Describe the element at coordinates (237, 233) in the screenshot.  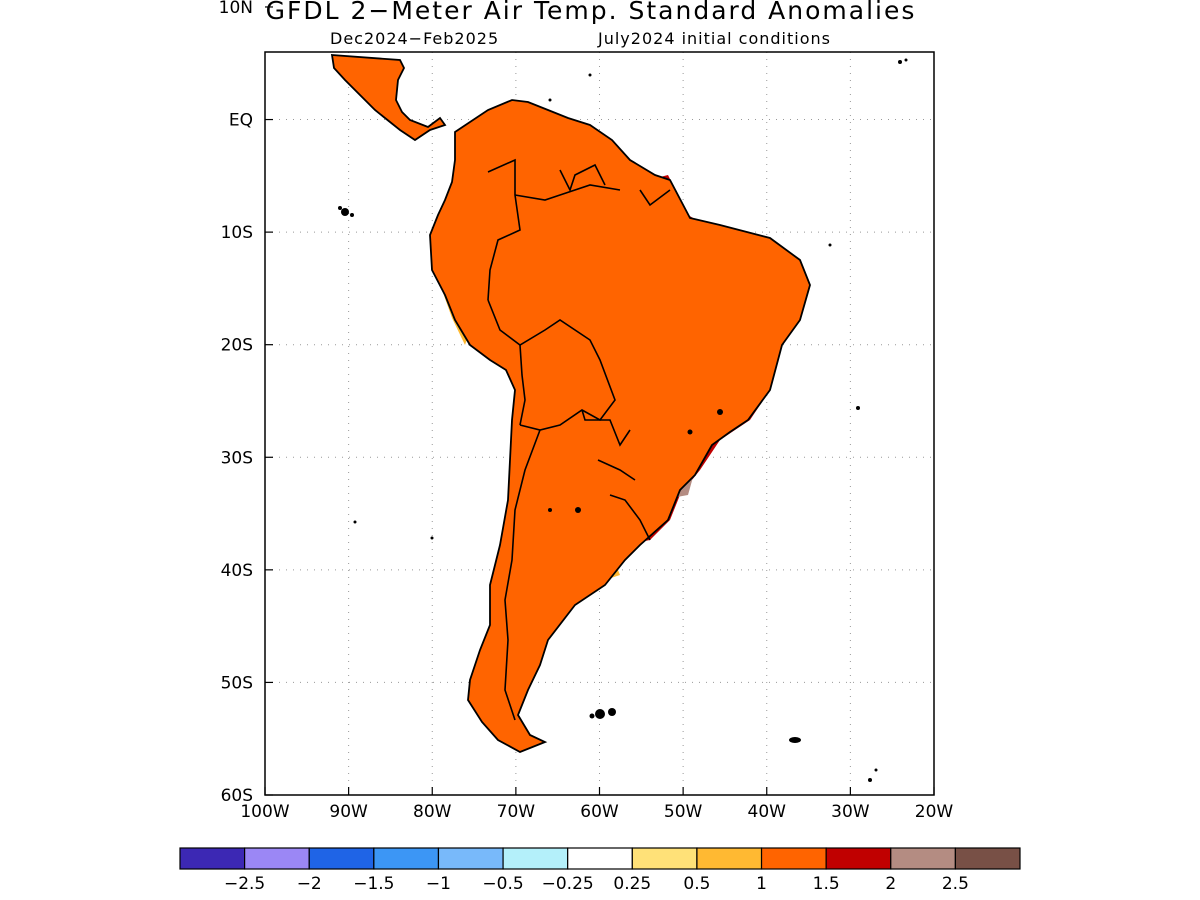
I see `lat-tick-label: 10S` at that location.